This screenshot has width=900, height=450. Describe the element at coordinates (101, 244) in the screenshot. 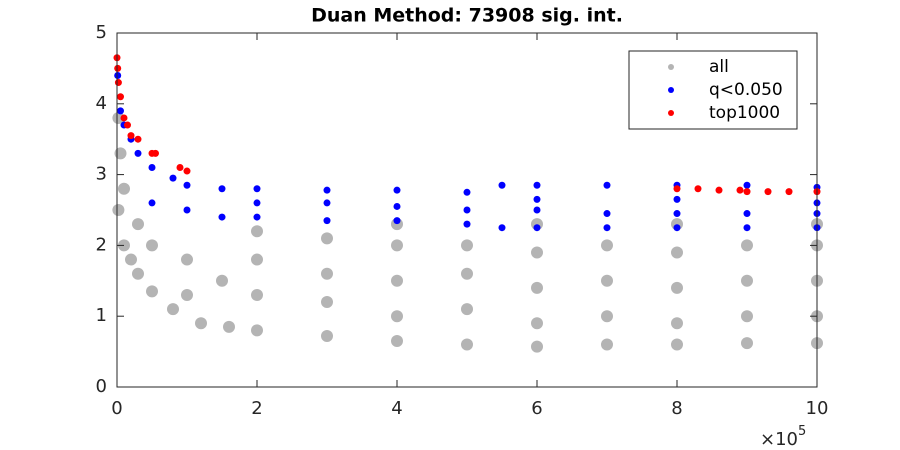

I see `y-tick-label: 2` at that location.